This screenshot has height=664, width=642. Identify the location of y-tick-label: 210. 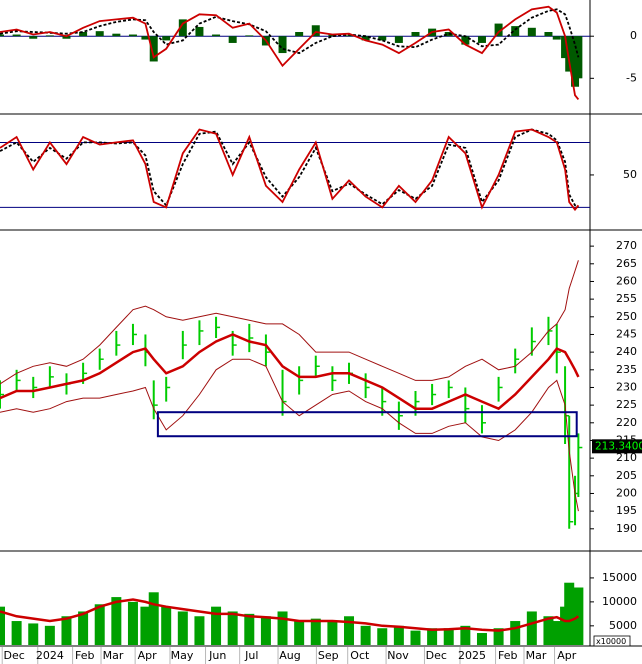
(626, 457).